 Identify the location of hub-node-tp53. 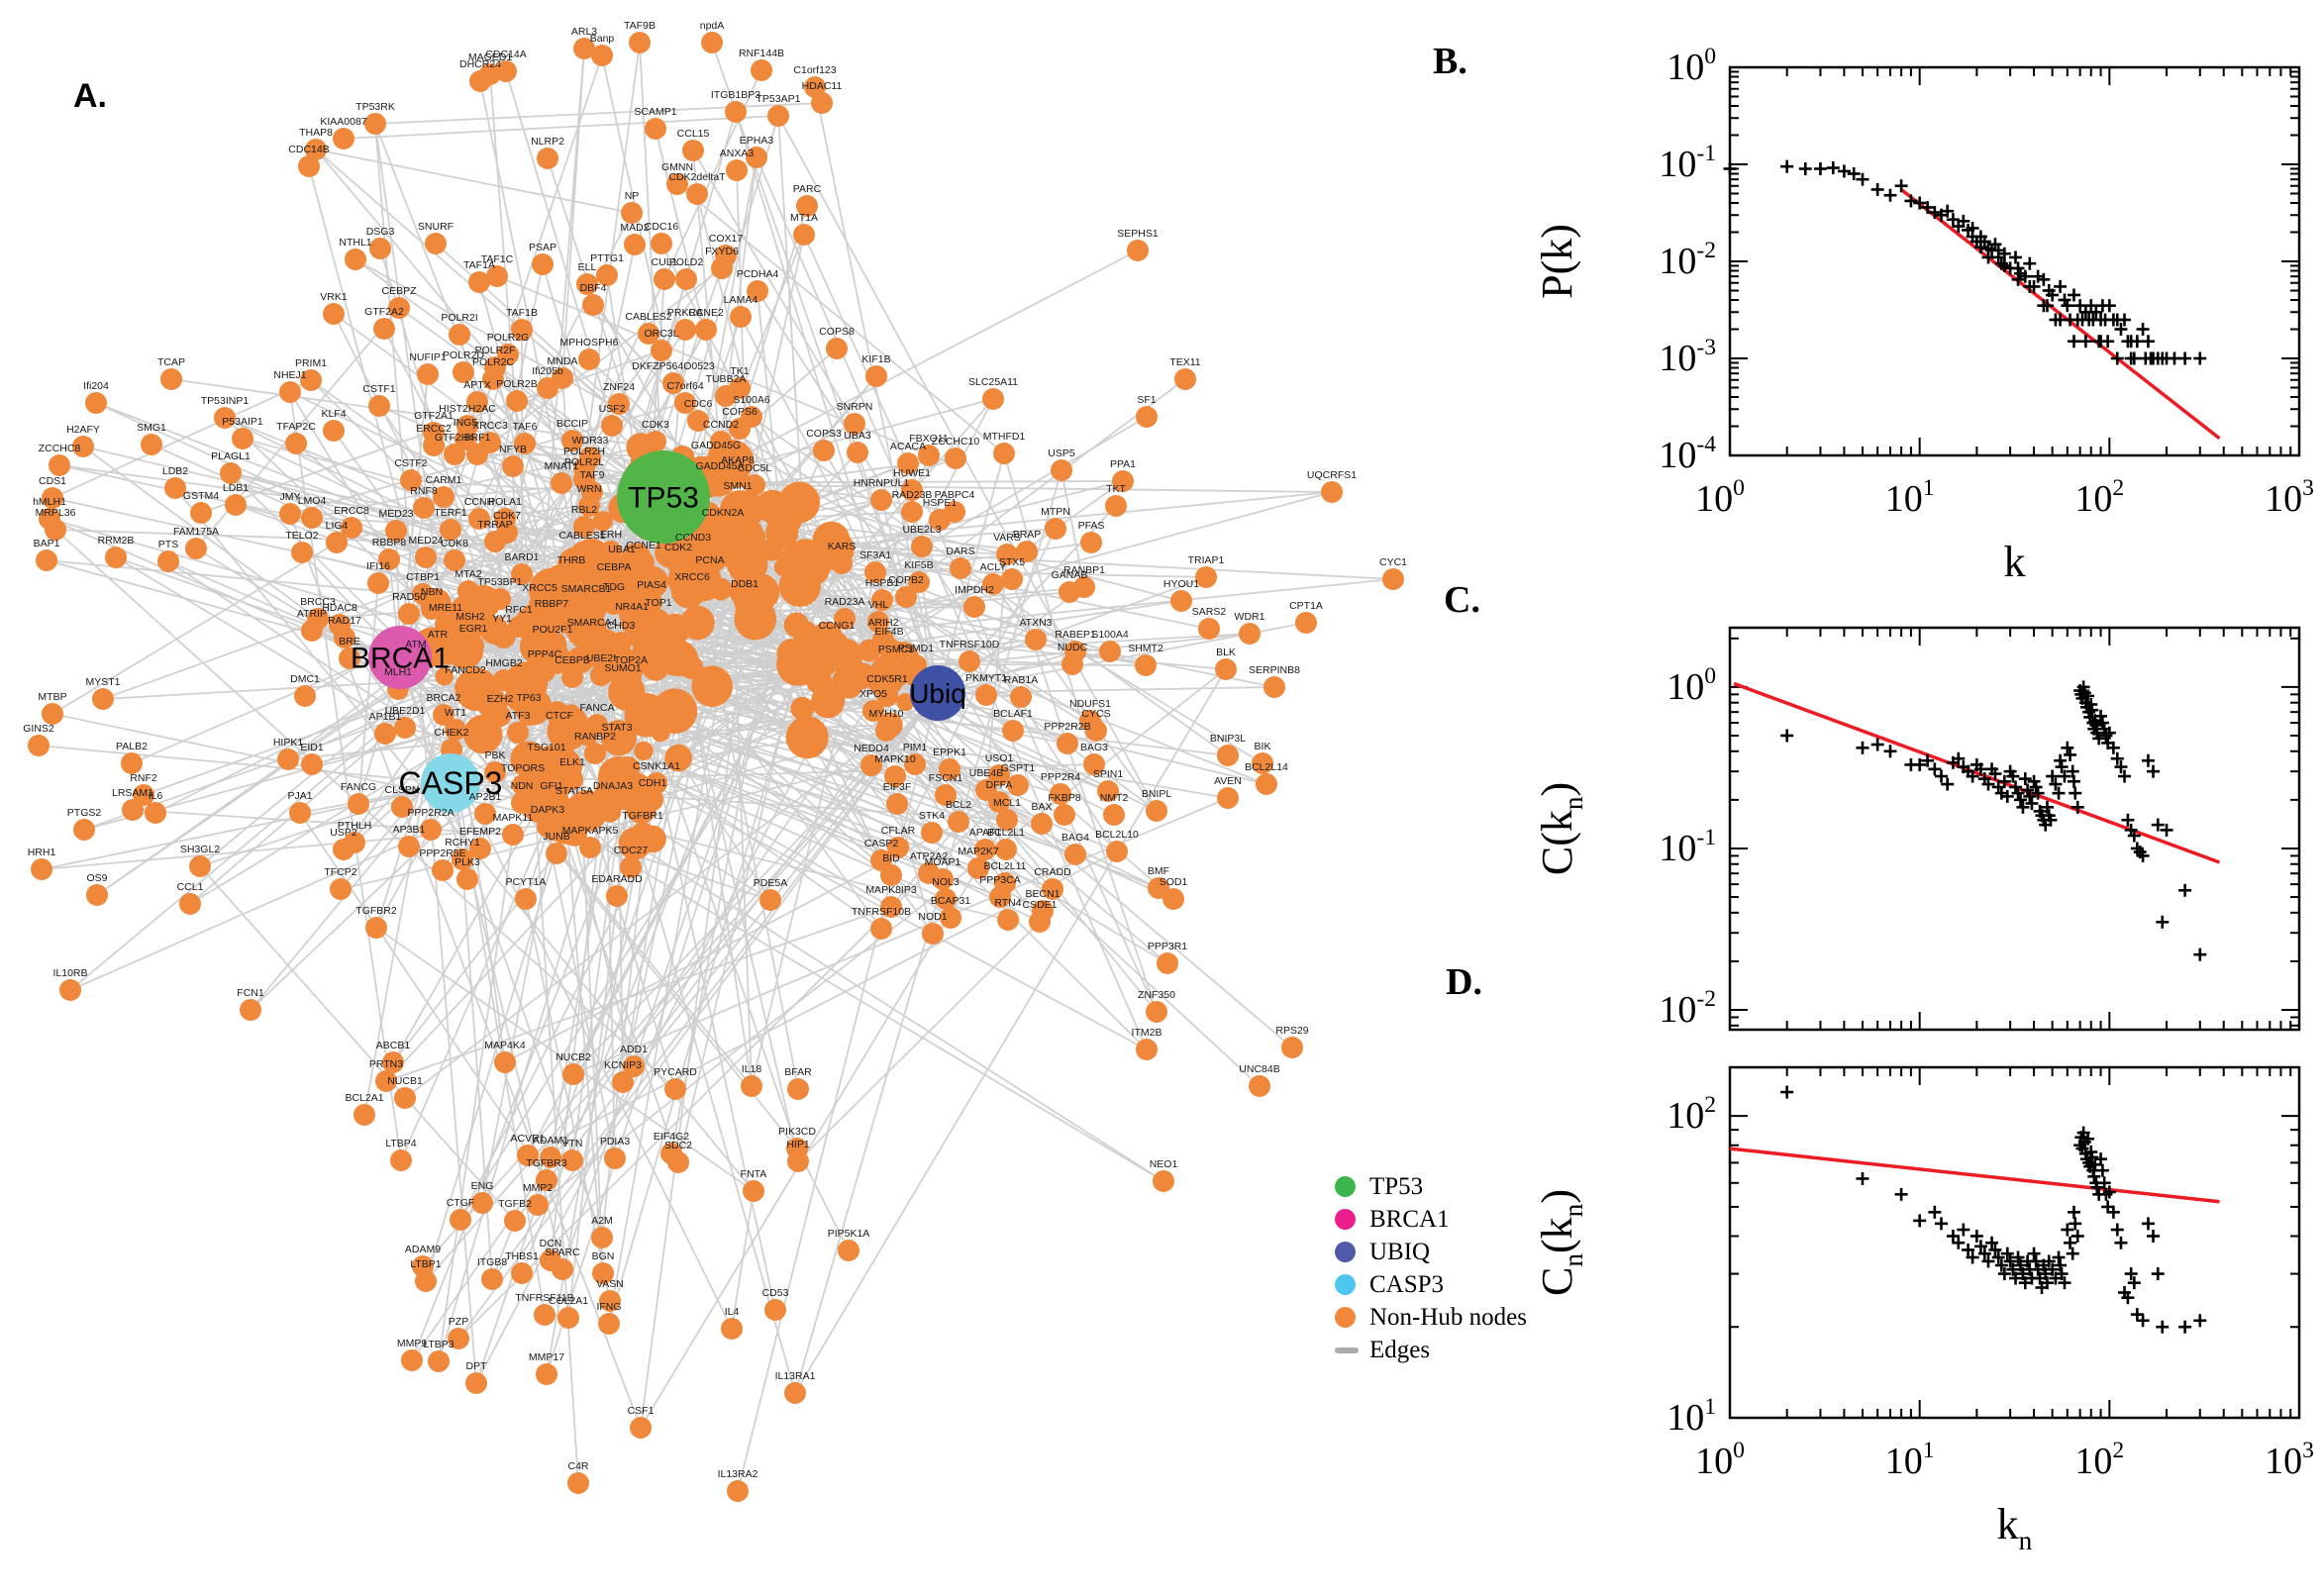
(663, 497).